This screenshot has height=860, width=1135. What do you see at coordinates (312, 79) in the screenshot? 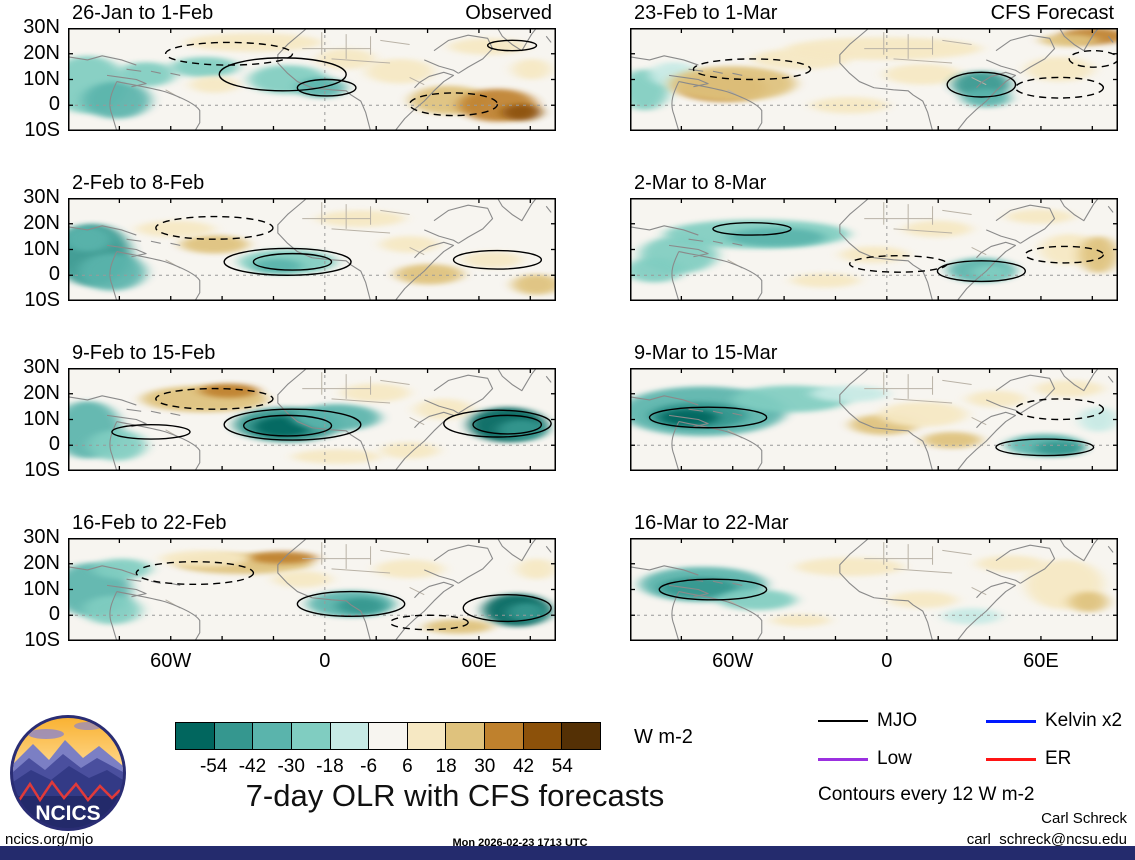
I see `map-panel-26-jan-to-1-feb` at bounding box center [312, 79].